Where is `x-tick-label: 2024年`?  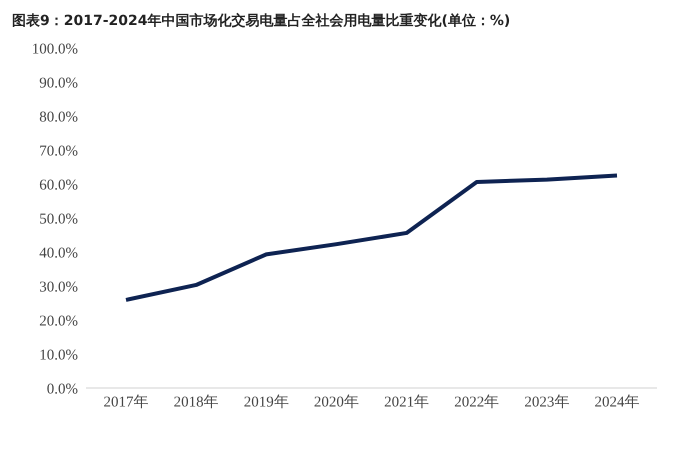
x-tick-label: 2024年 is located at coordinates (617, 402).